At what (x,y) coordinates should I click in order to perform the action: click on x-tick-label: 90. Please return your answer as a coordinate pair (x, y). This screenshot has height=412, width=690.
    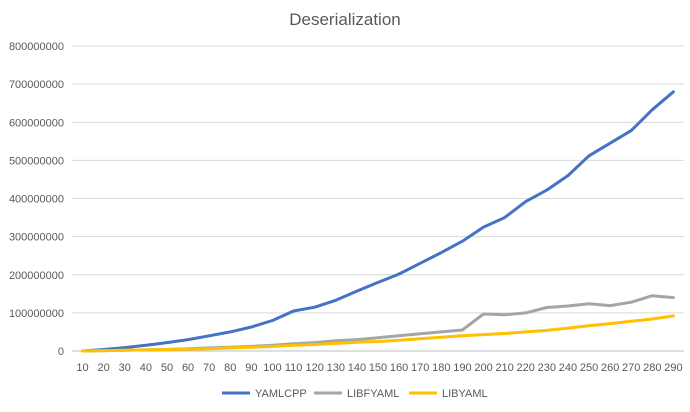
    Looking at the image, I should click on (251, 368).